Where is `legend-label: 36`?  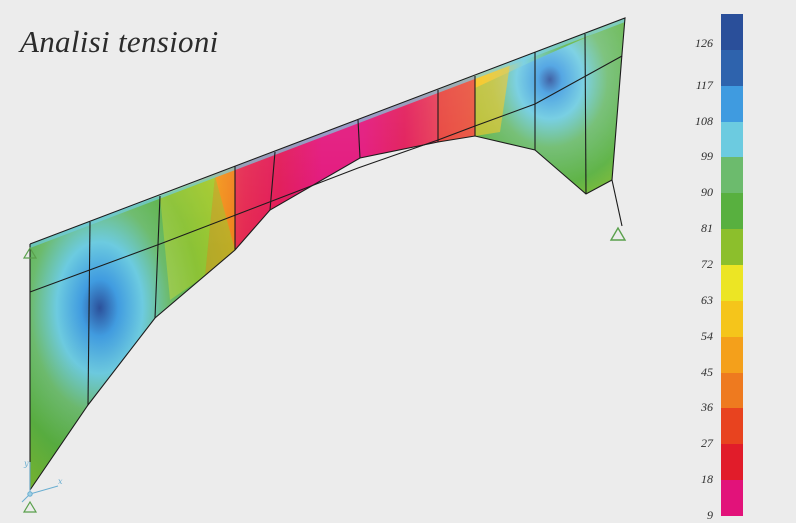
legend-label: 36 is located at coordinates (698, 407).